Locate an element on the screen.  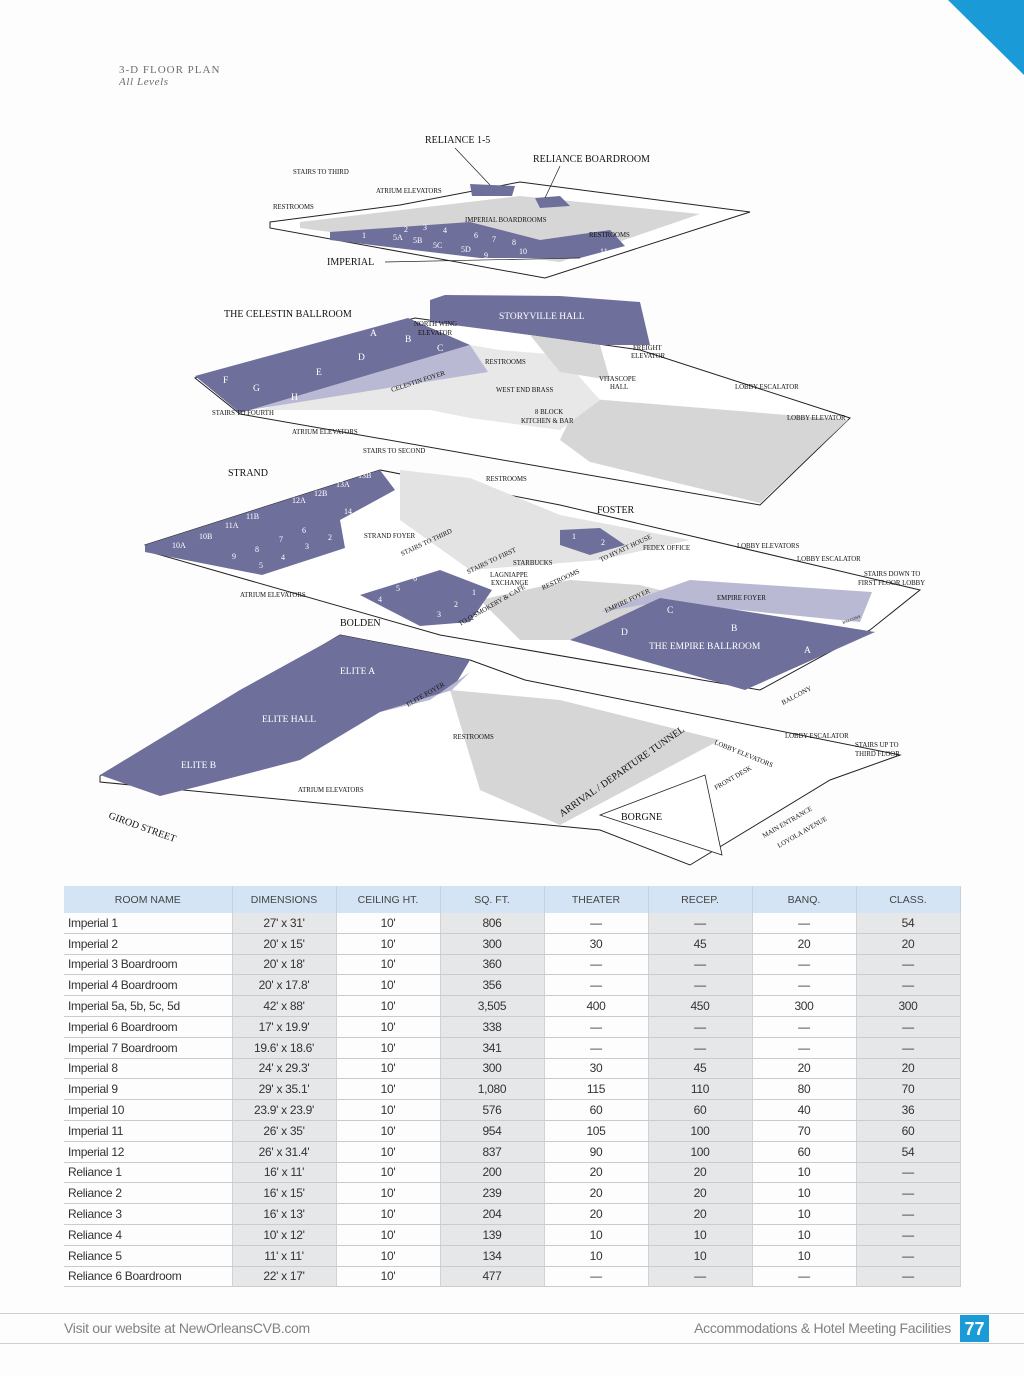
celestin-foyer is located at coordinates (369, 377).